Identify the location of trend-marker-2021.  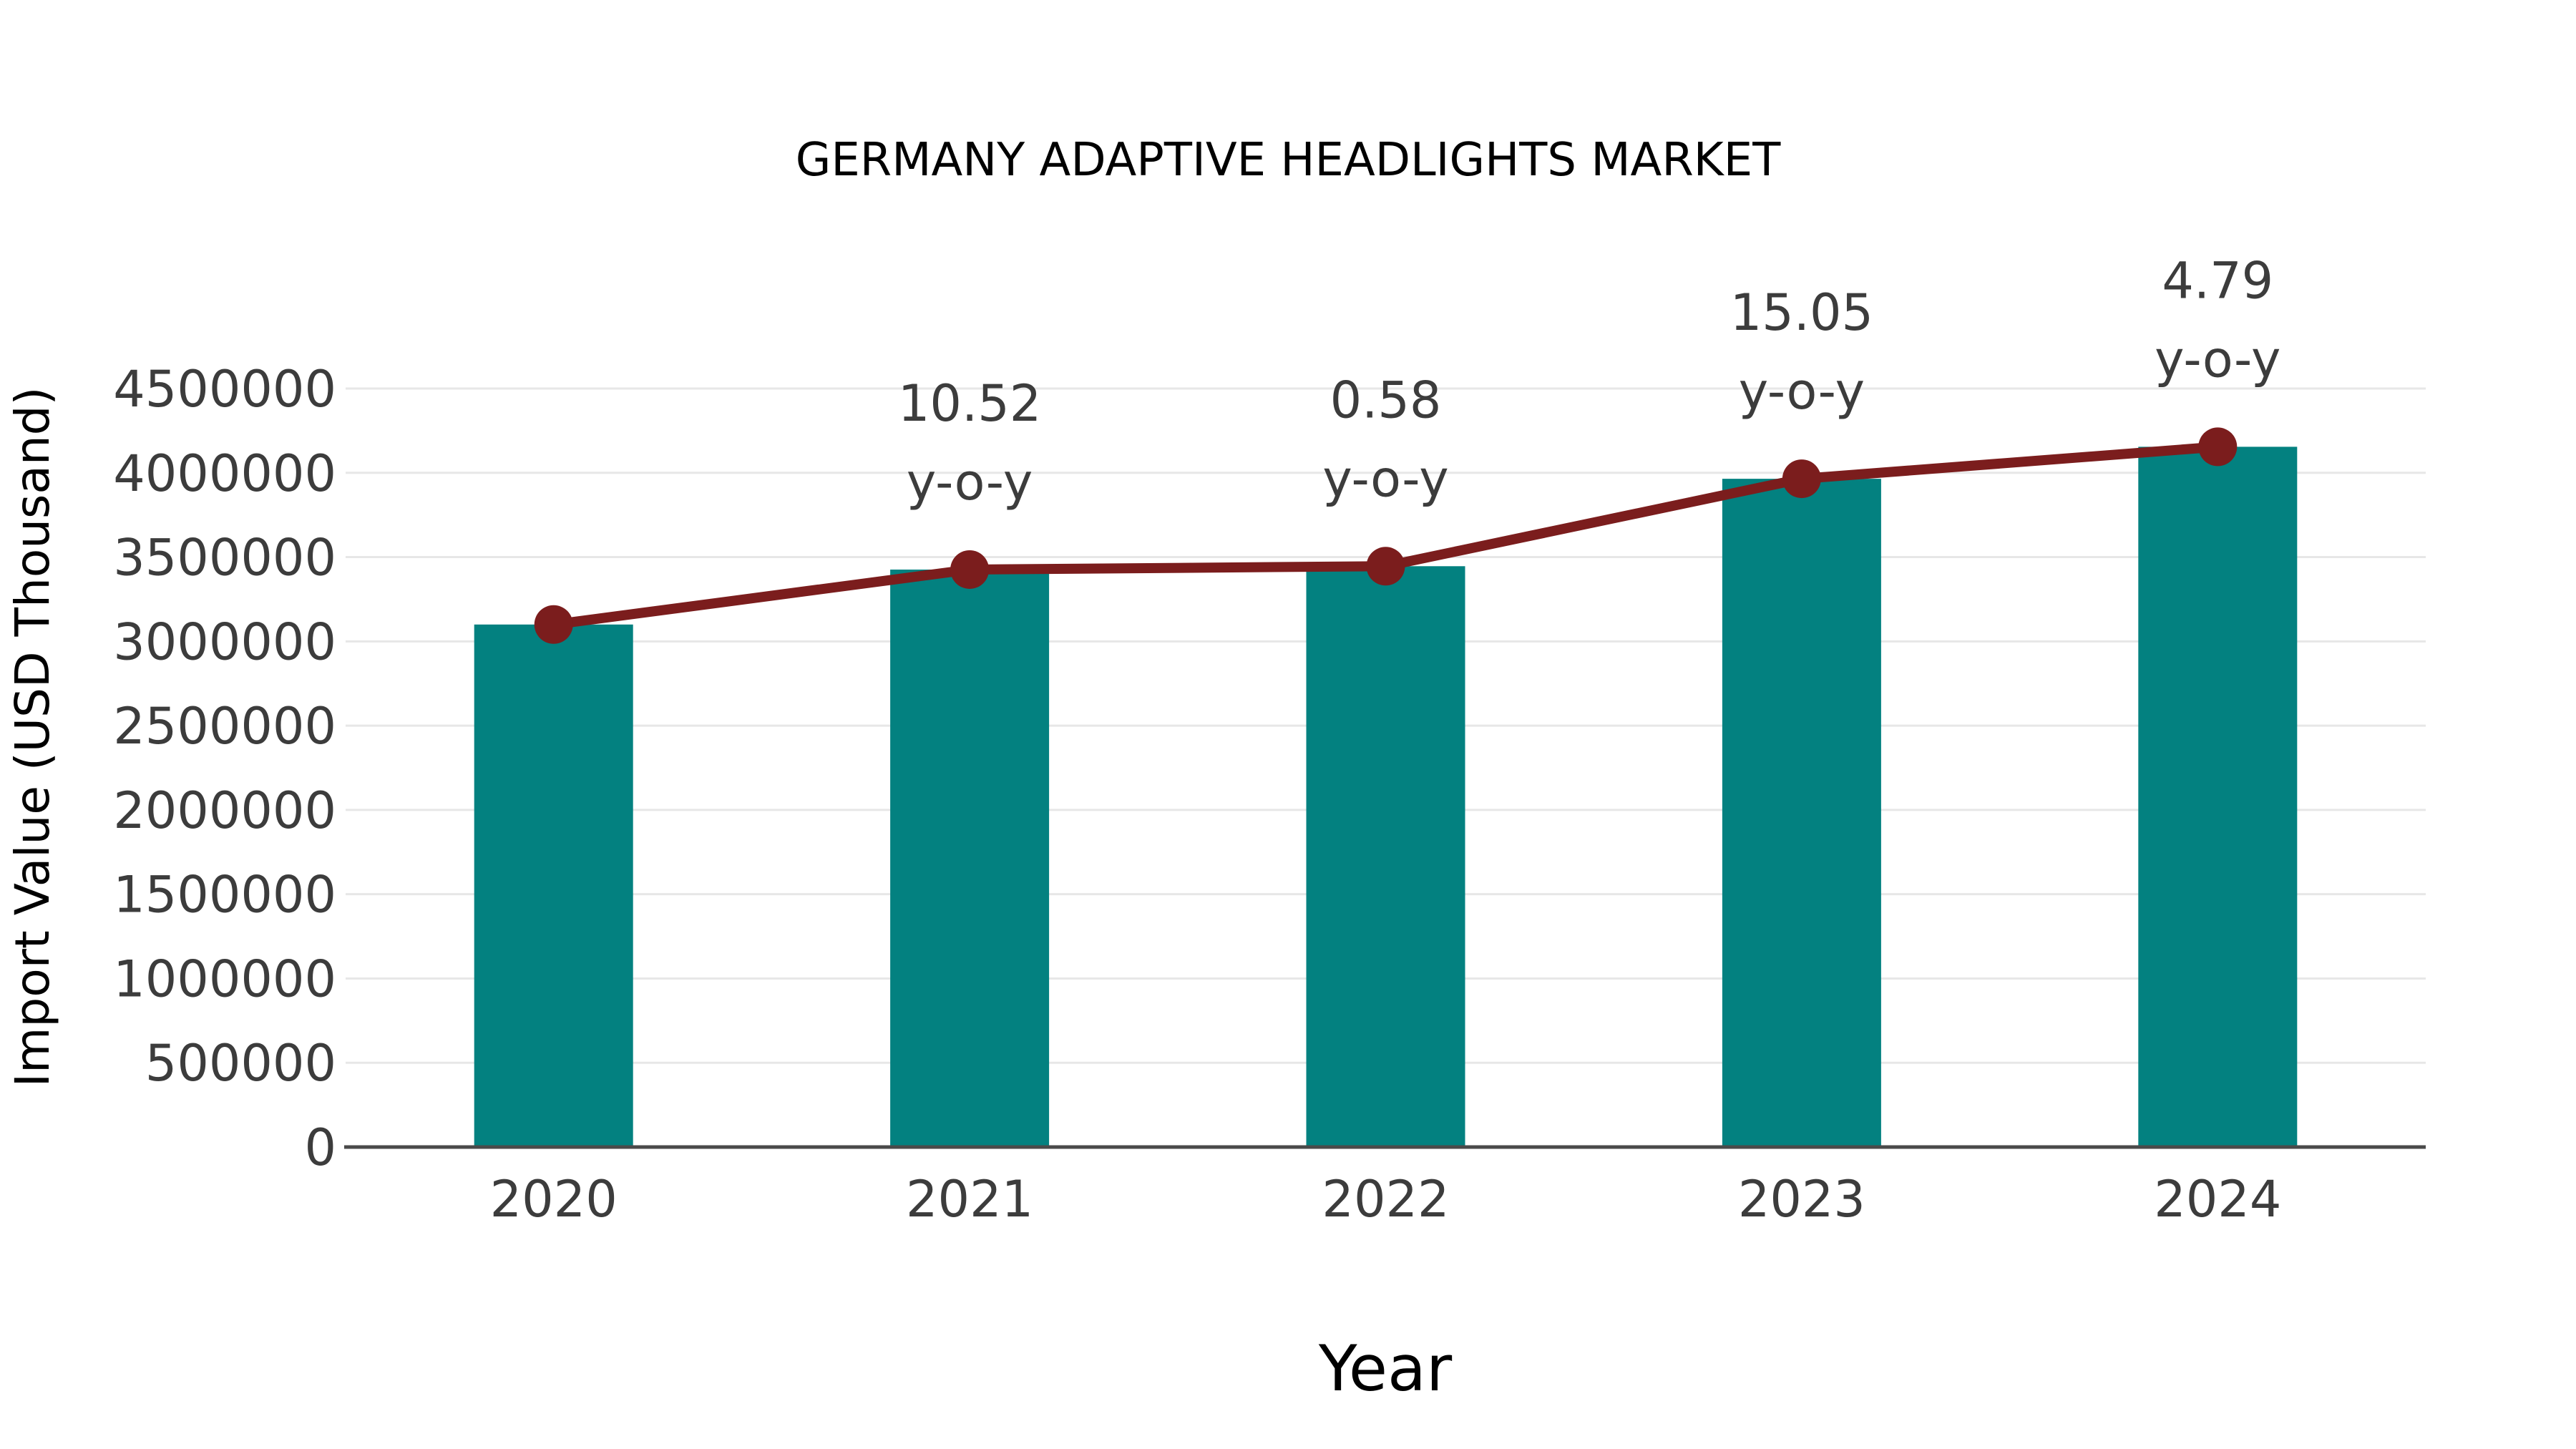
(970, 569).